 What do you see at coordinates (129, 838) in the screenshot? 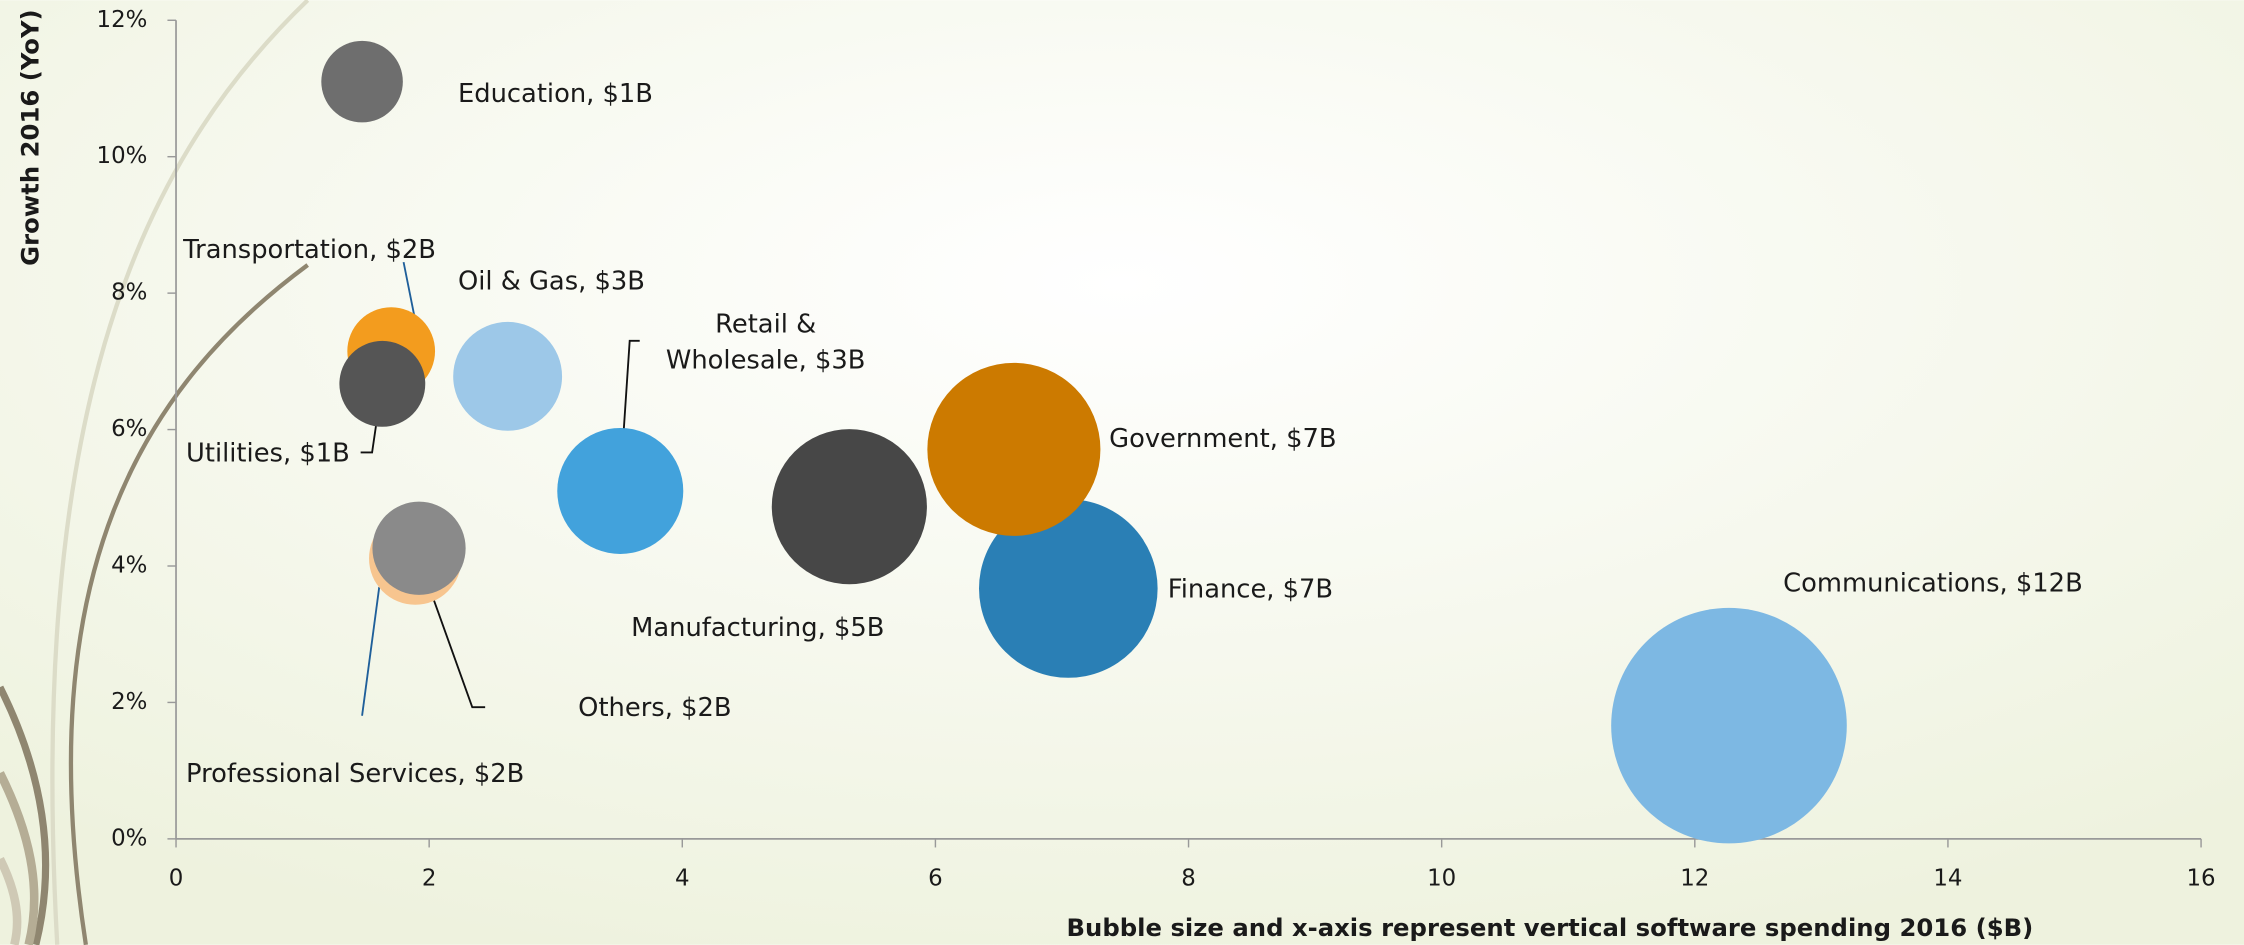
I see `y-tick-label: 0%` at bounding box center [129, 838].